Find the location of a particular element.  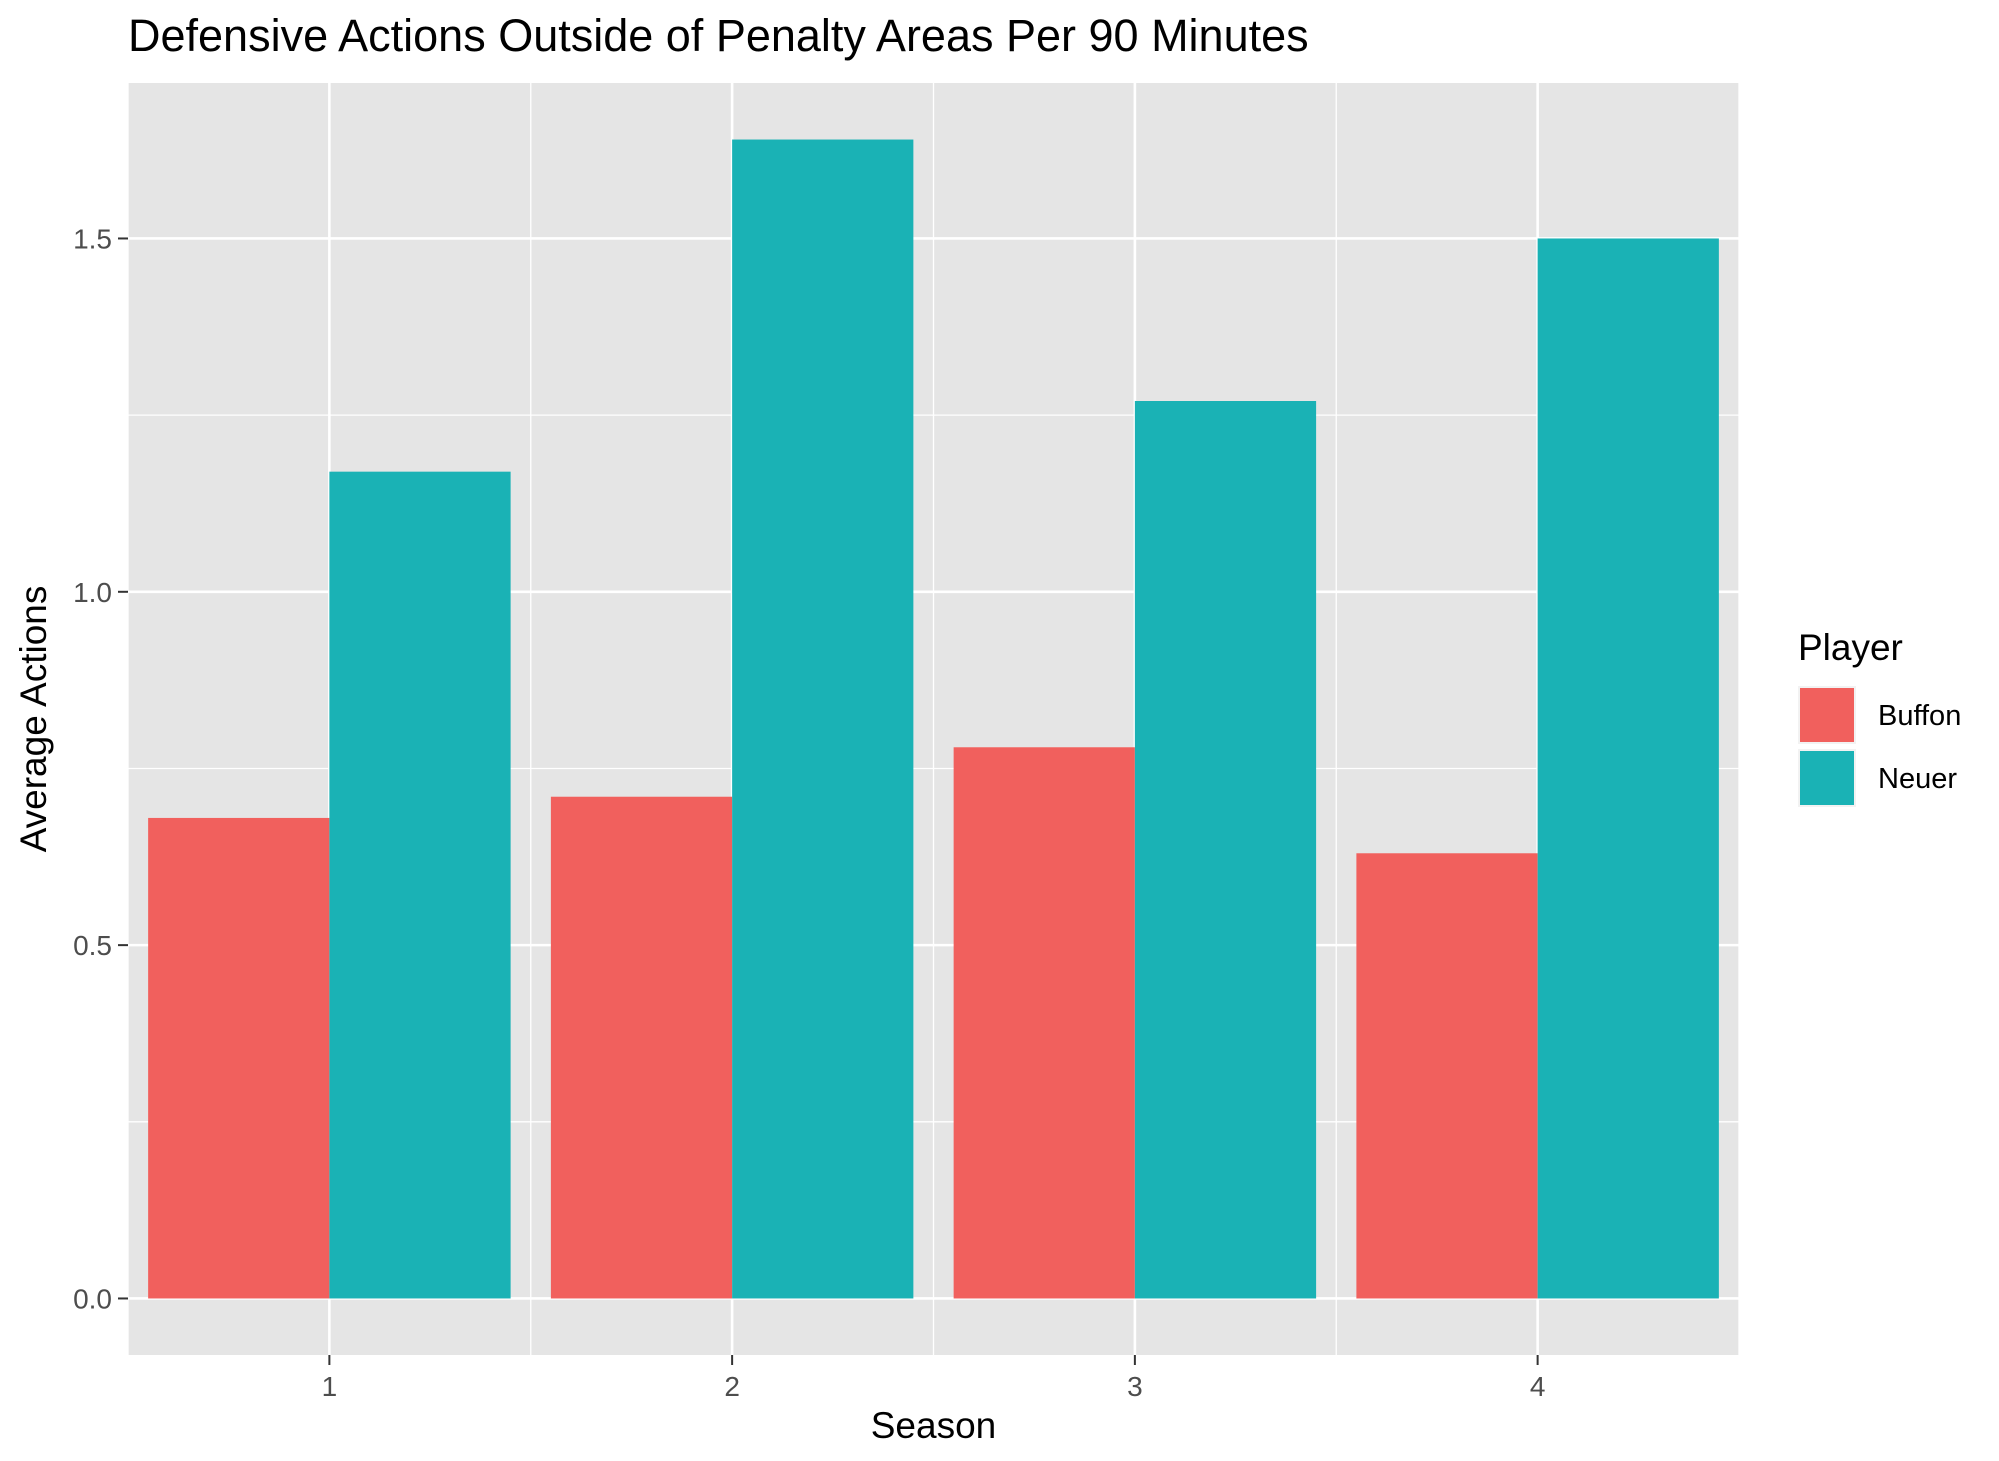

x-tick-label: 4 is located at coordinates (1538, 1386).